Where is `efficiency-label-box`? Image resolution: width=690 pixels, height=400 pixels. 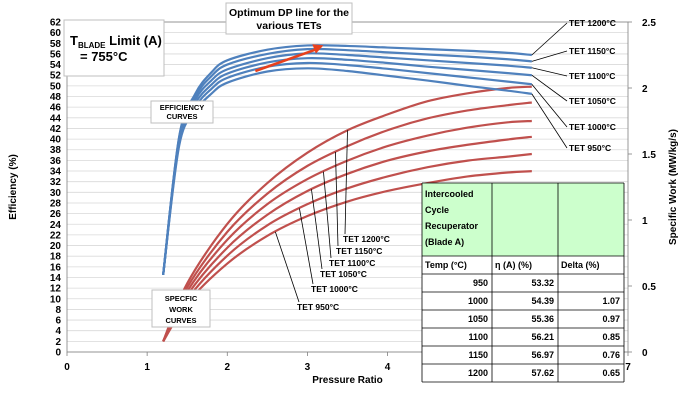
efficiency-label-box is located at coordinates (182, 112).